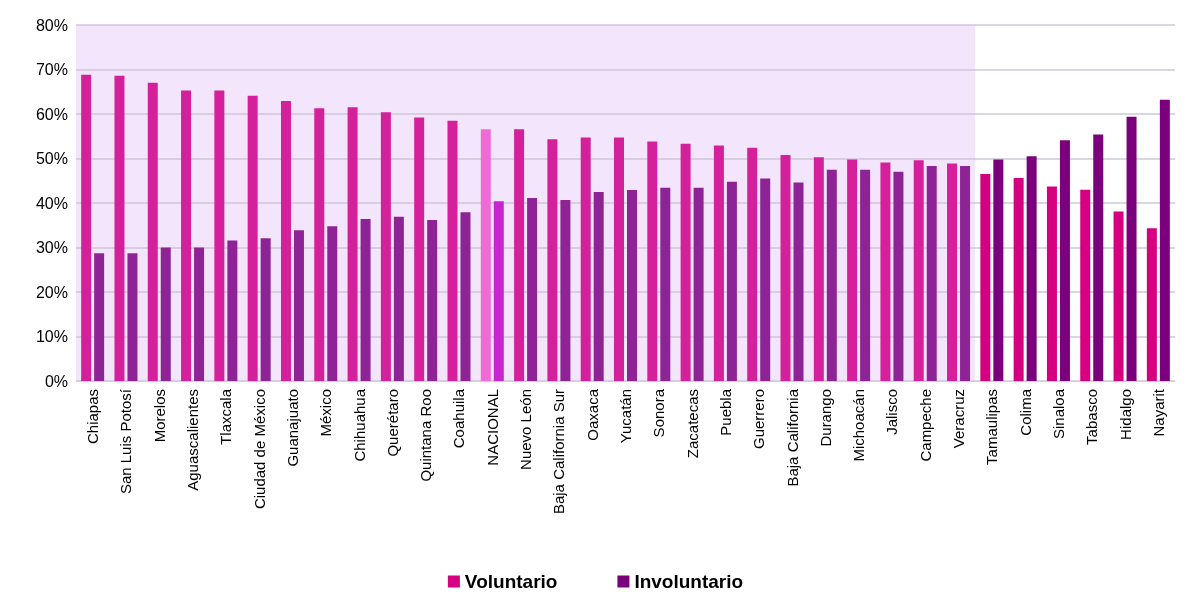 The width and height of the screenshot is (1191, 608). What do you see at coordinates (51, 336) in the screenshot?
I see `y-tick-label: 10%` at bounding box center [51, 336].